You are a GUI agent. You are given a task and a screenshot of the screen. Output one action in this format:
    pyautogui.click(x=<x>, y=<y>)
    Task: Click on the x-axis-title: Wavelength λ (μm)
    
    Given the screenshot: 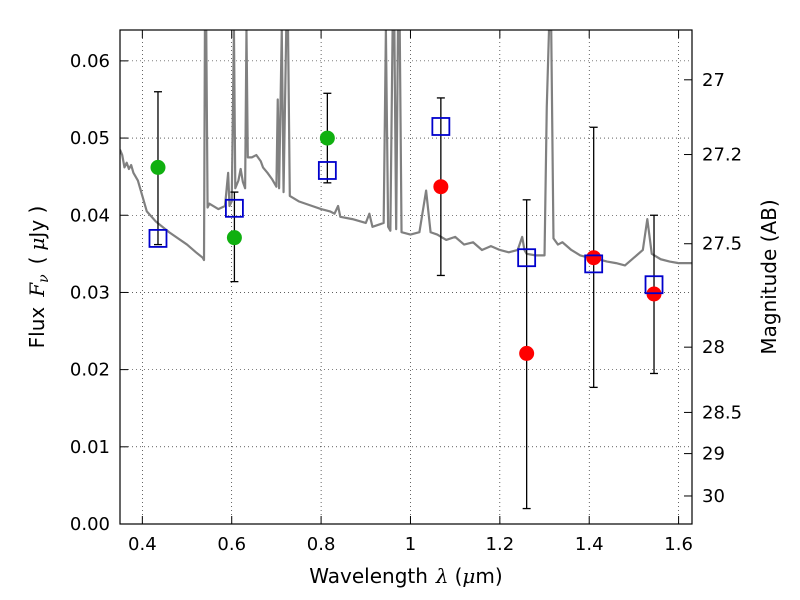 What is the action you would take?
    pyautogui.click(x=405, y=576)
    